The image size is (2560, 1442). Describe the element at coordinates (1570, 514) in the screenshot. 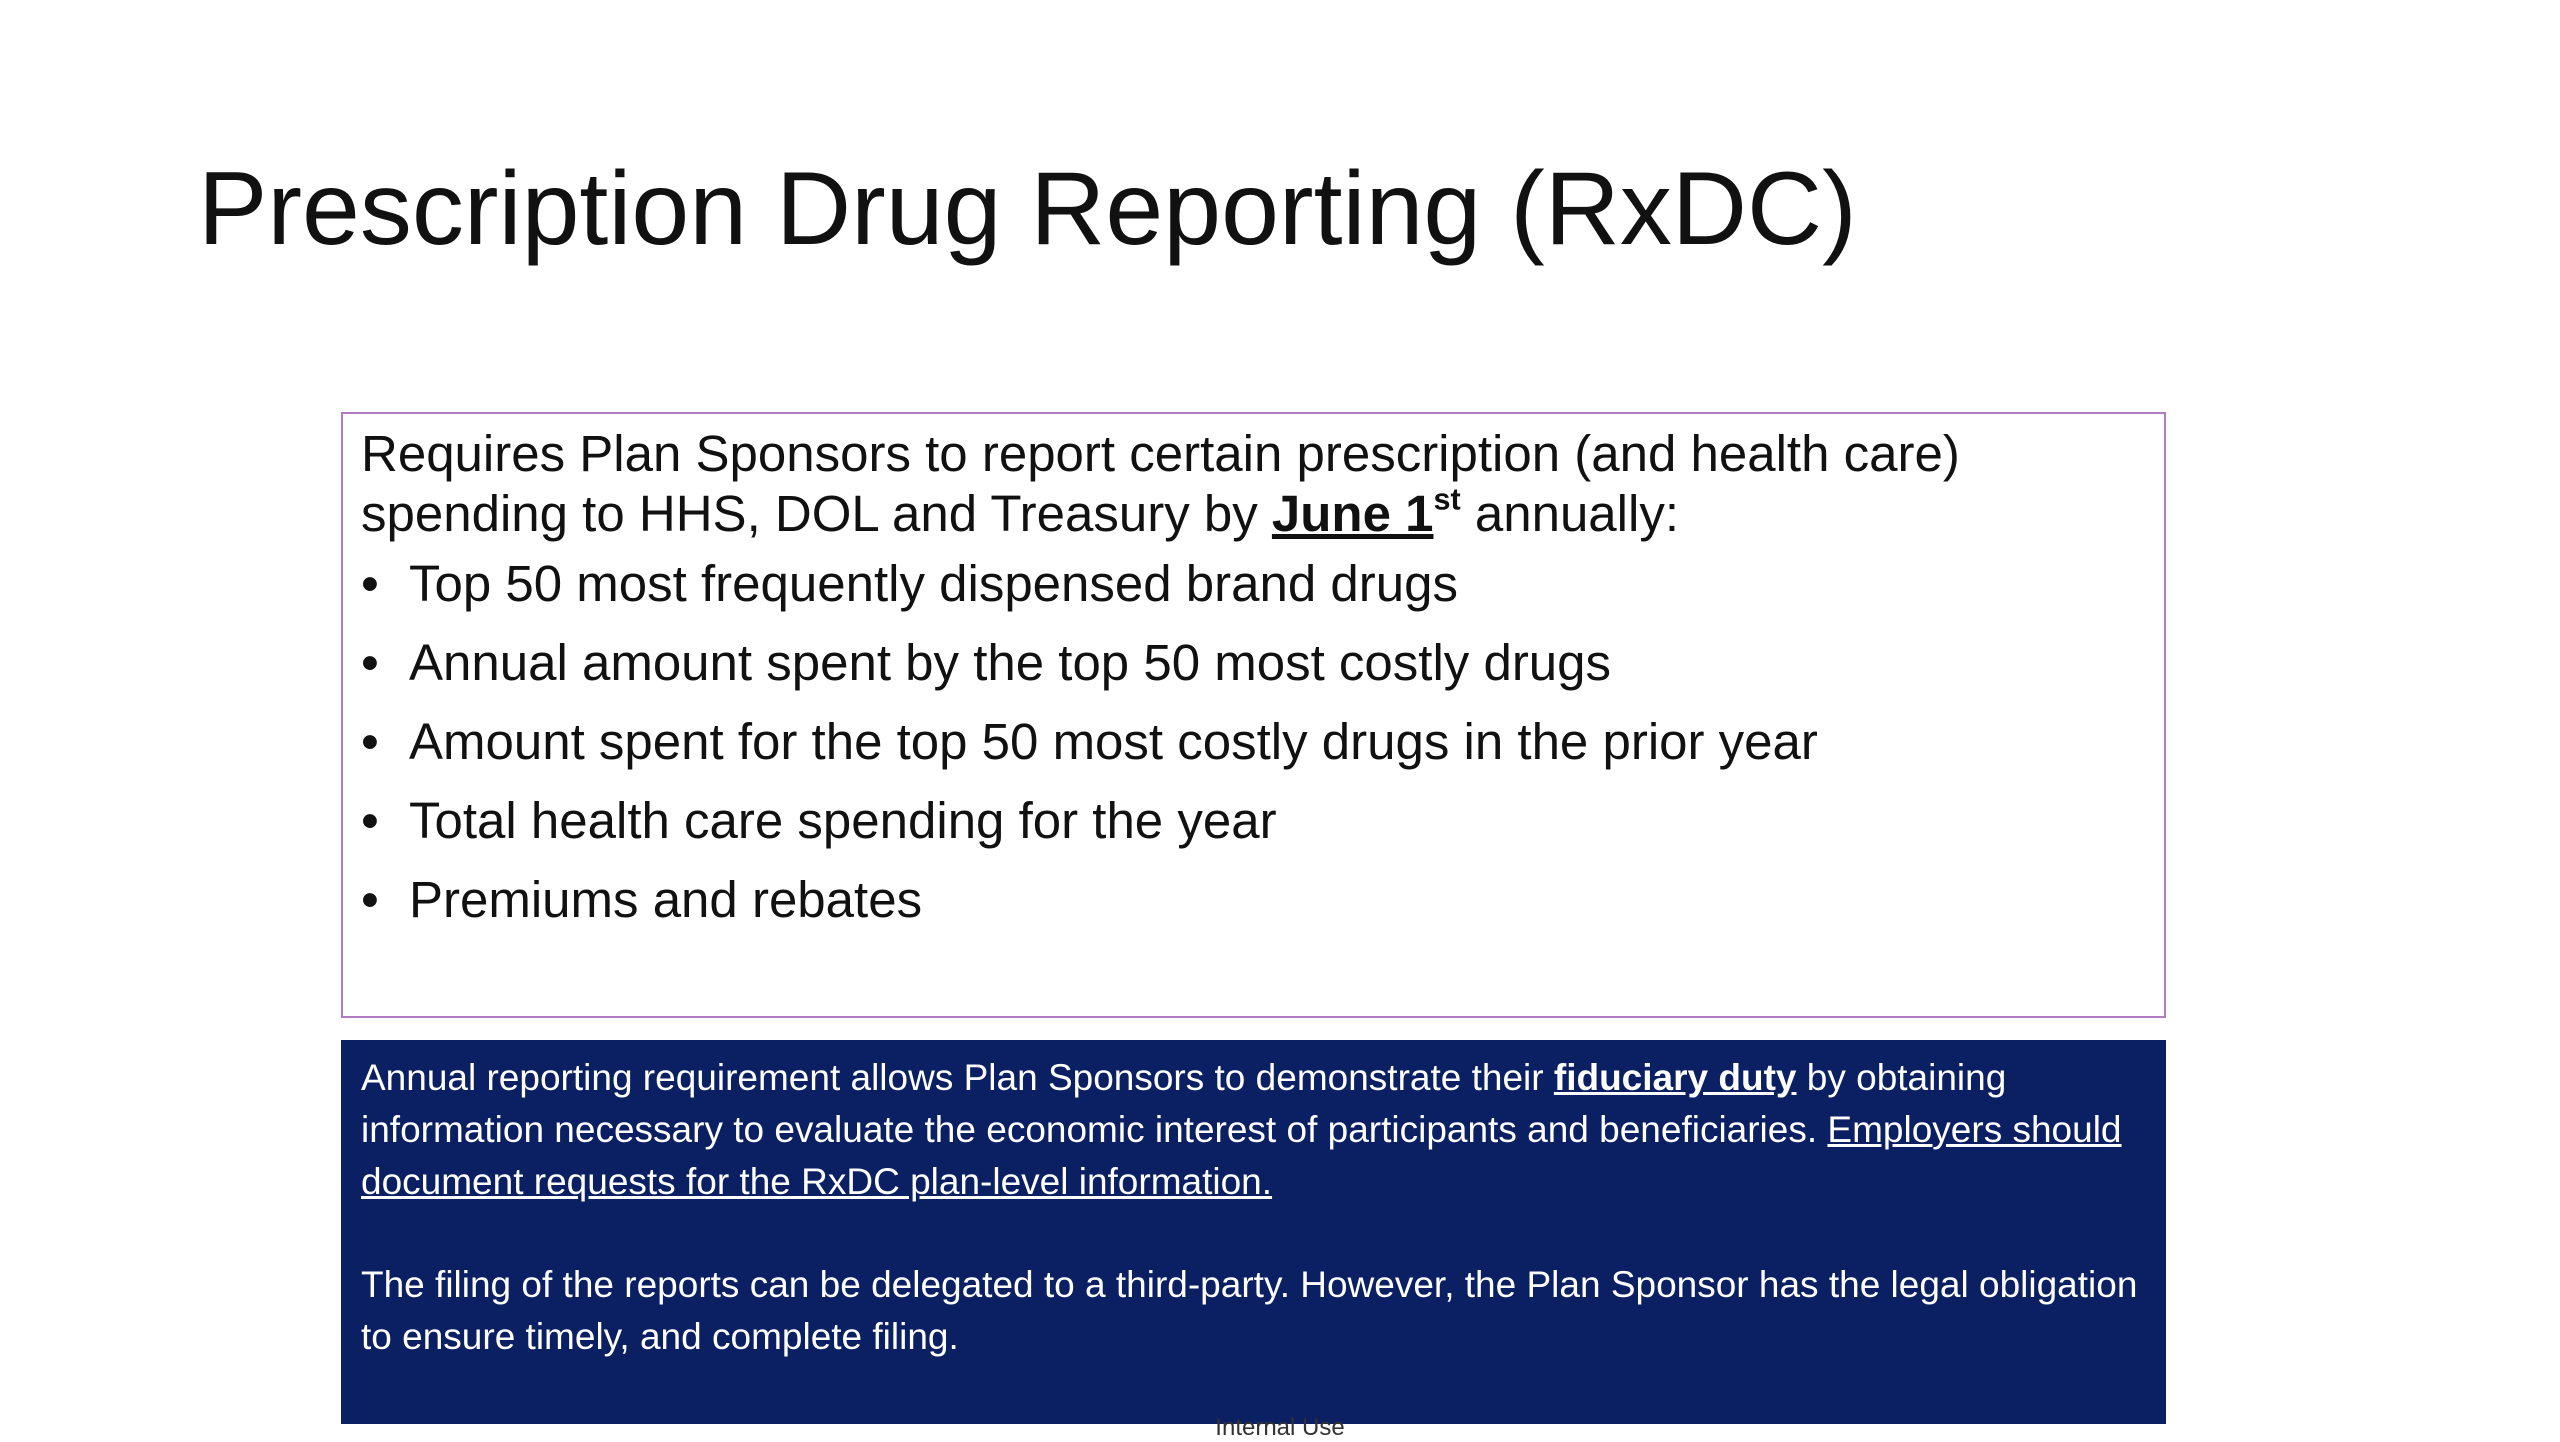

I see `intro-end: annually:` at that location.